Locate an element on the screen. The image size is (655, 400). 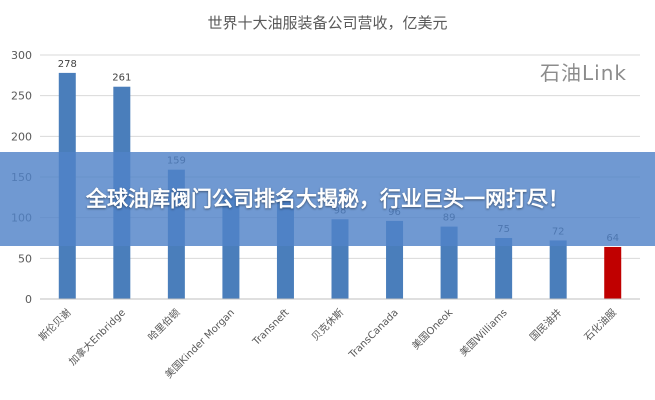
x-tick-label: 哈里伯顿 is located at coordinates (163, 324).